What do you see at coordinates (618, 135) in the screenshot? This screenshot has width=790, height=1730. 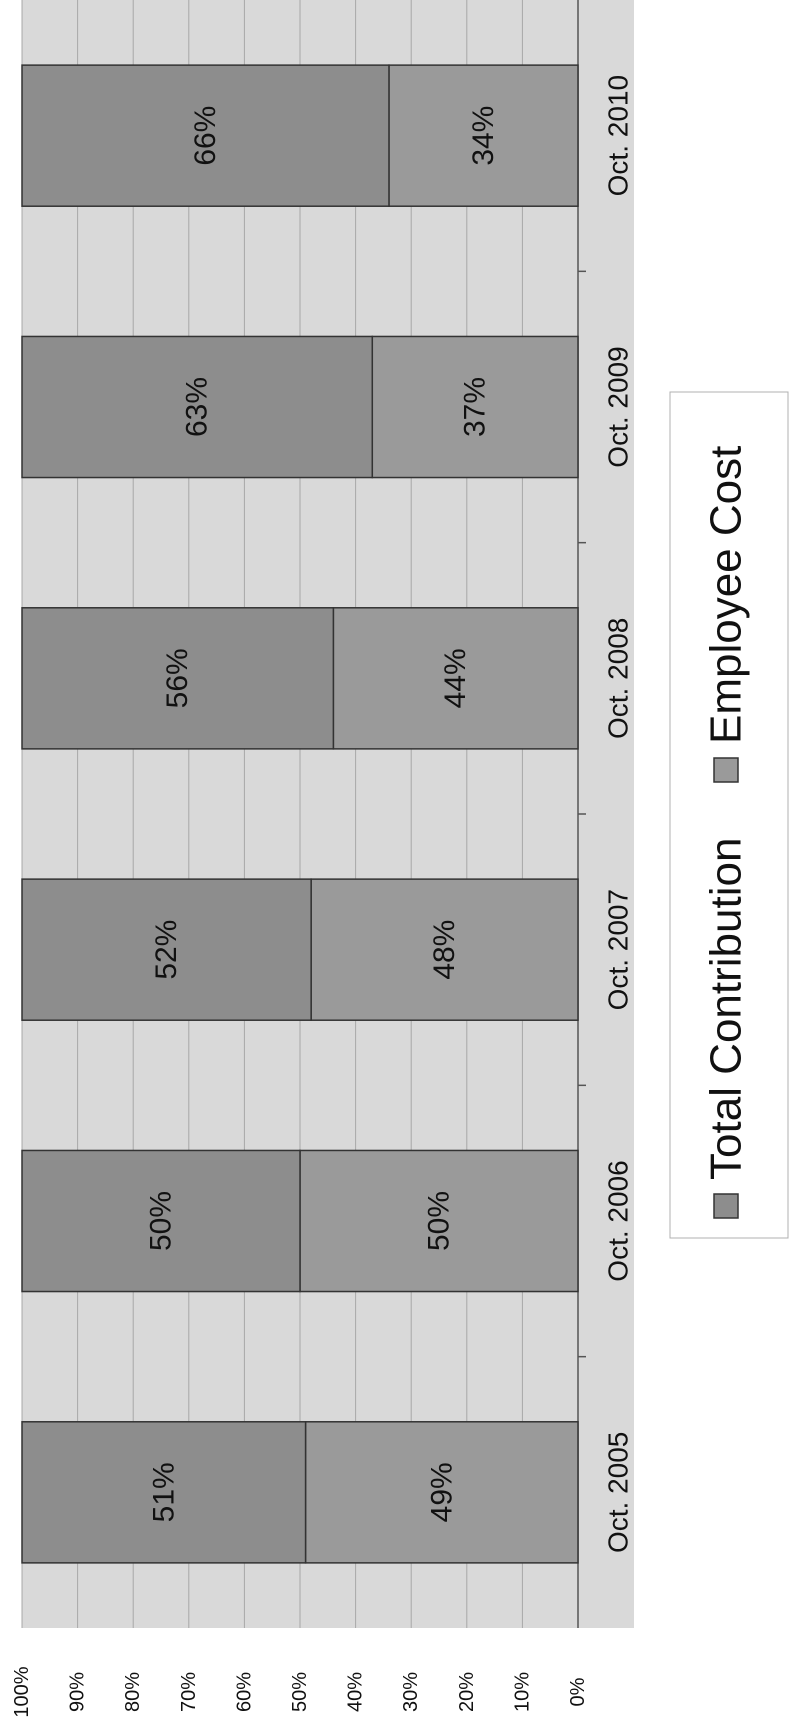 I see `category-label-oct-2010: Oct. 2010` at bounding box center [618, 135].